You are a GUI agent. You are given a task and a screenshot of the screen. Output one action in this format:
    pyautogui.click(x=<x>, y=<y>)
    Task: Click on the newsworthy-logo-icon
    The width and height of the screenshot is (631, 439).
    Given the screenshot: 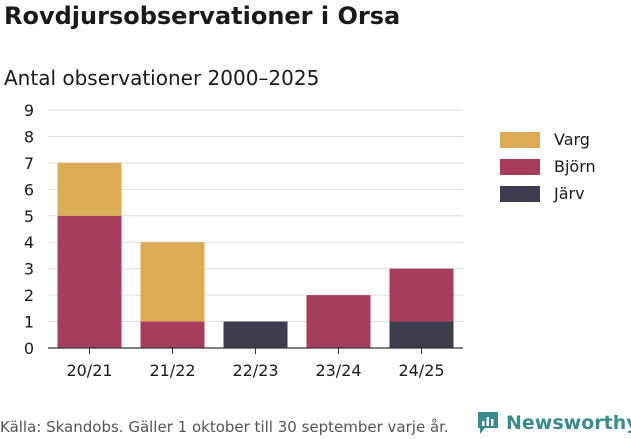 What is the action you would take?
    pyautogui.click(x=488, y=423)
    